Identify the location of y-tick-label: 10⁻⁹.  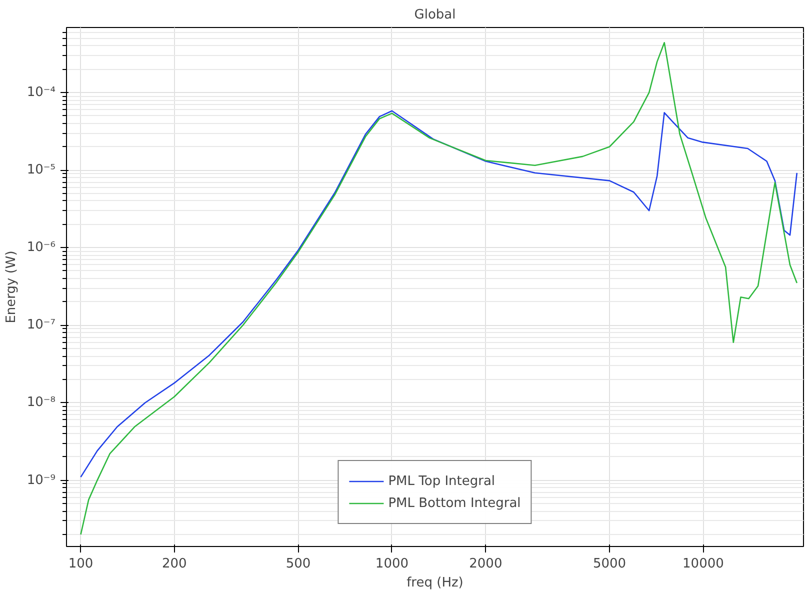
(41, 480).